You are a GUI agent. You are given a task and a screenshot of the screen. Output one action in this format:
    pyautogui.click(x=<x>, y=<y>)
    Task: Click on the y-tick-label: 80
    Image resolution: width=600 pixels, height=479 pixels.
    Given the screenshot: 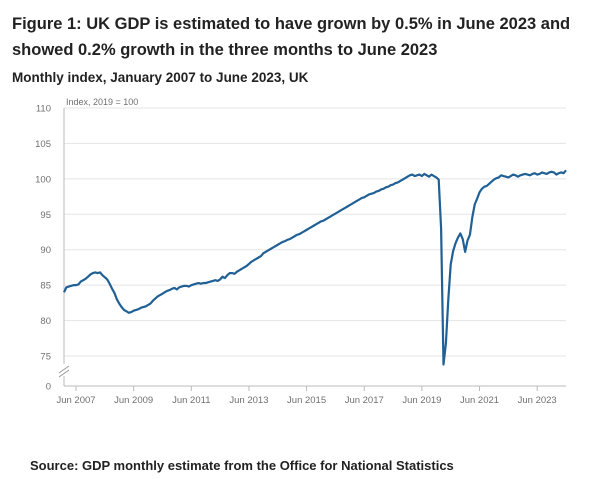 What is the action you would take?
    pyautogui.click(x=45, y=321)
    